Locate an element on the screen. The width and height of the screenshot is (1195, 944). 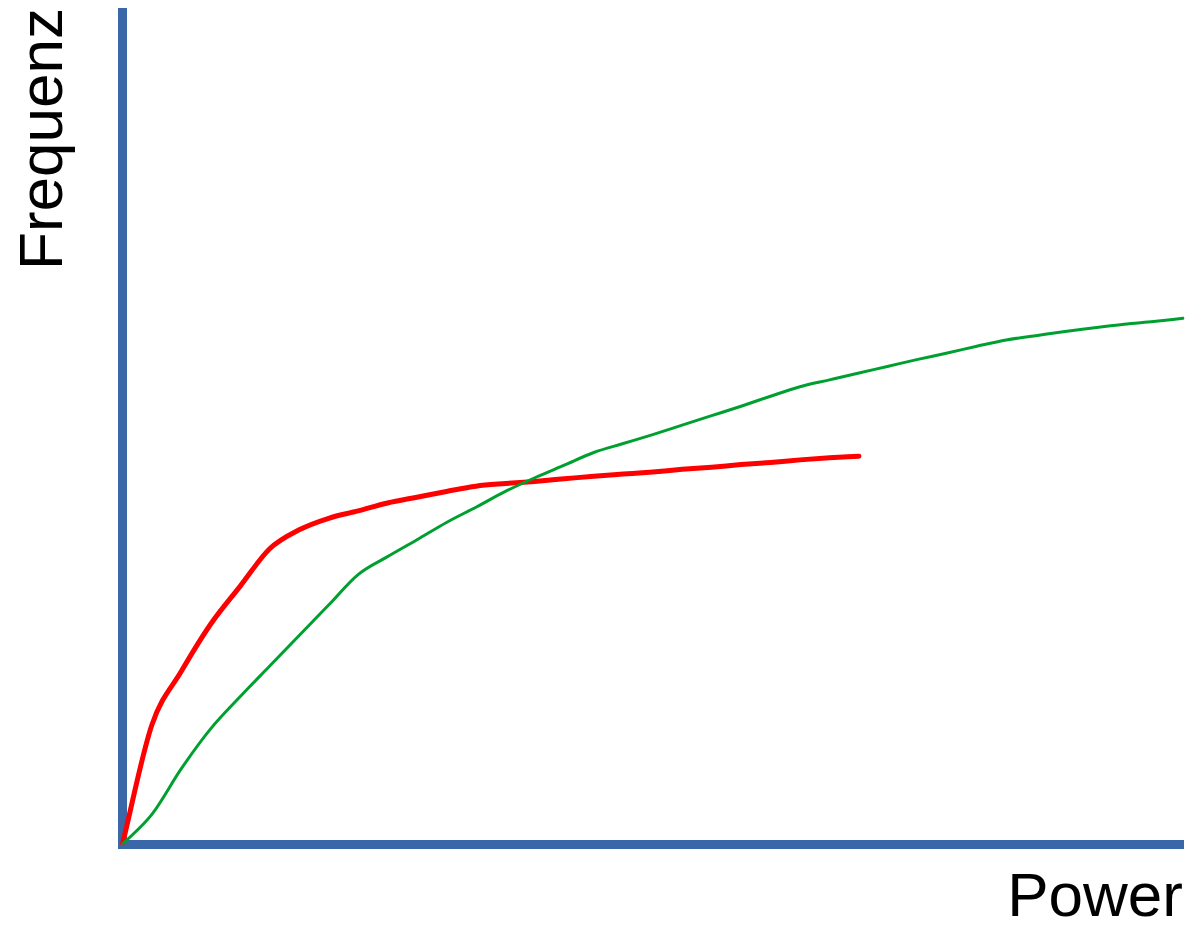
x-axis-title: Power is located at coordinates (1095, 894).